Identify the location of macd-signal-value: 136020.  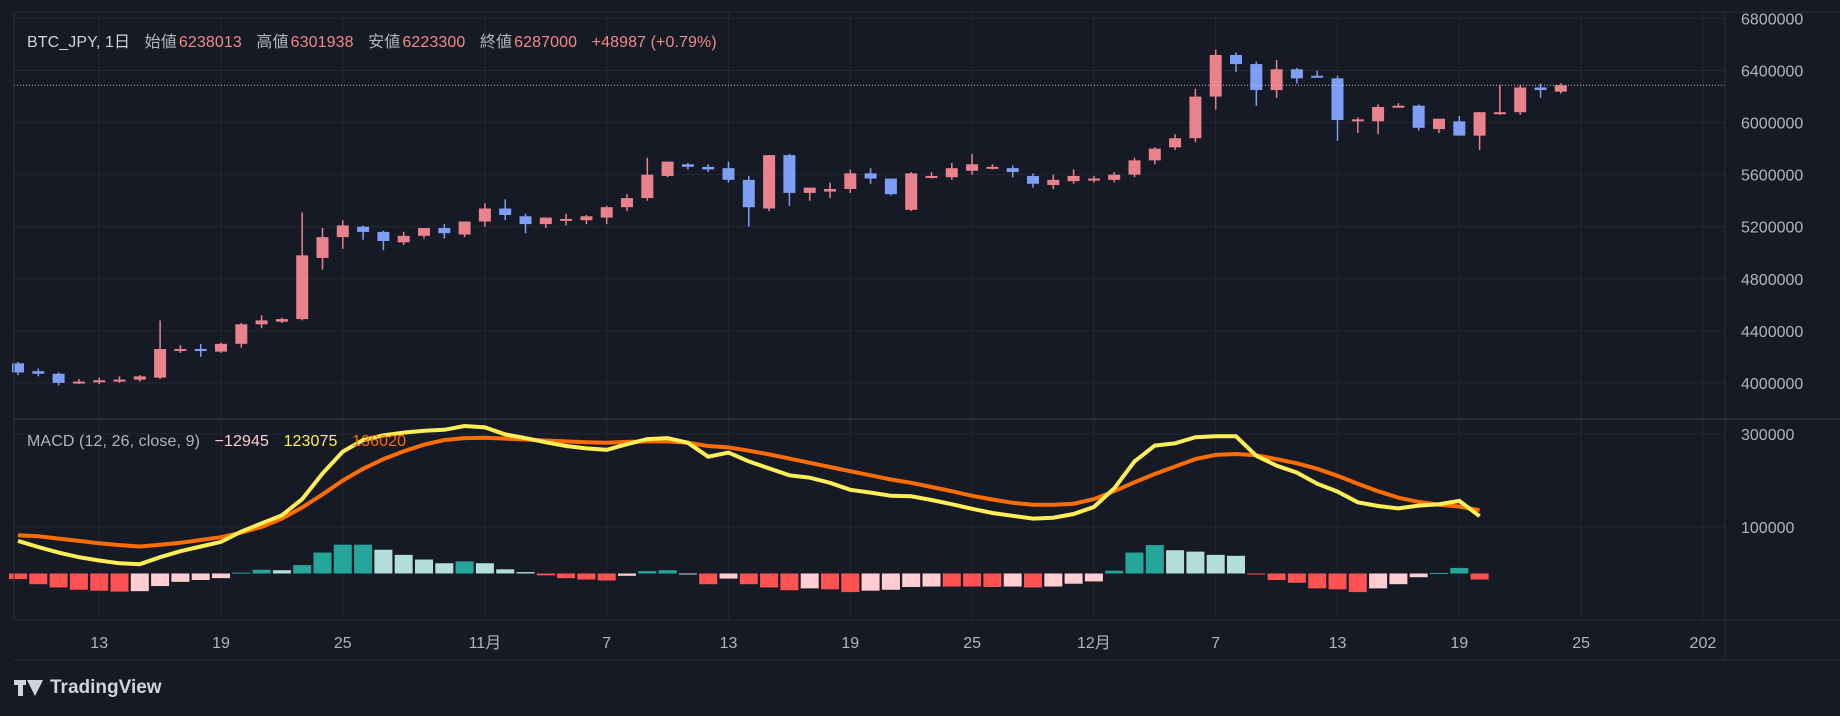
(379, 441).